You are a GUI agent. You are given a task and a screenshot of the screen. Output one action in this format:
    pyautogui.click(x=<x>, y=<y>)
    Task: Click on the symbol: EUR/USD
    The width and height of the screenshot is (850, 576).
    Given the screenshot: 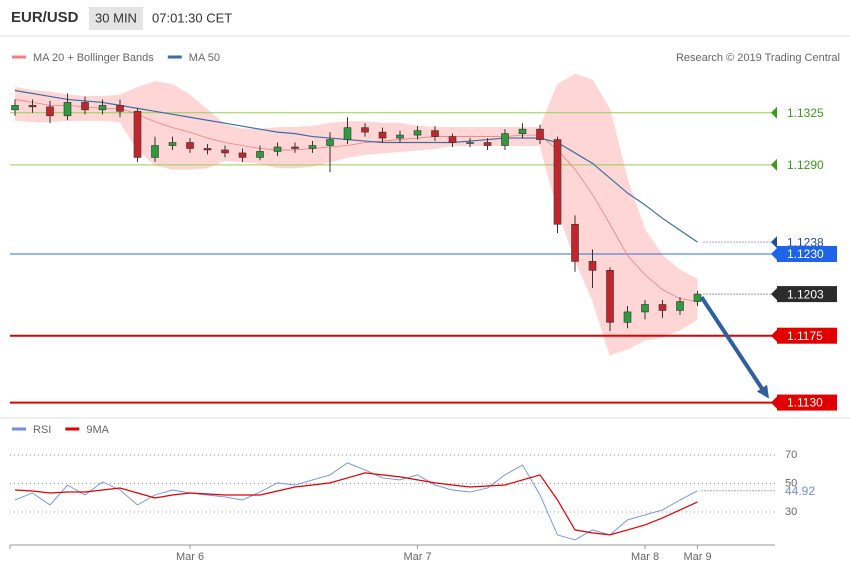 What is the action you would take?
    pyautogui.click(x=45, y=17)
    